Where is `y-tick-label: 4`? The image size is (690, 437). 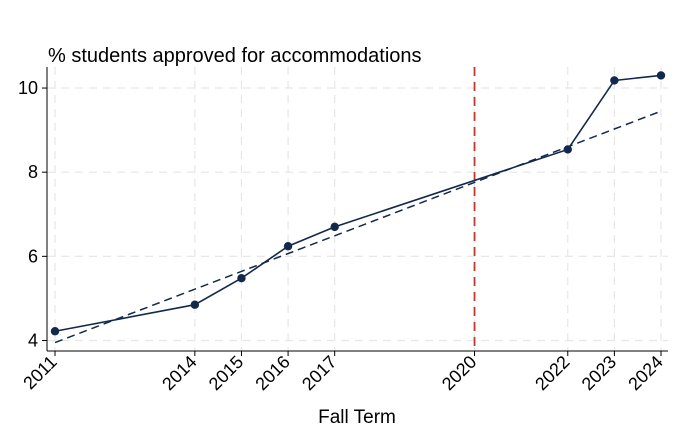 y-tick-label: 4 is located at coordinates (33, 340).